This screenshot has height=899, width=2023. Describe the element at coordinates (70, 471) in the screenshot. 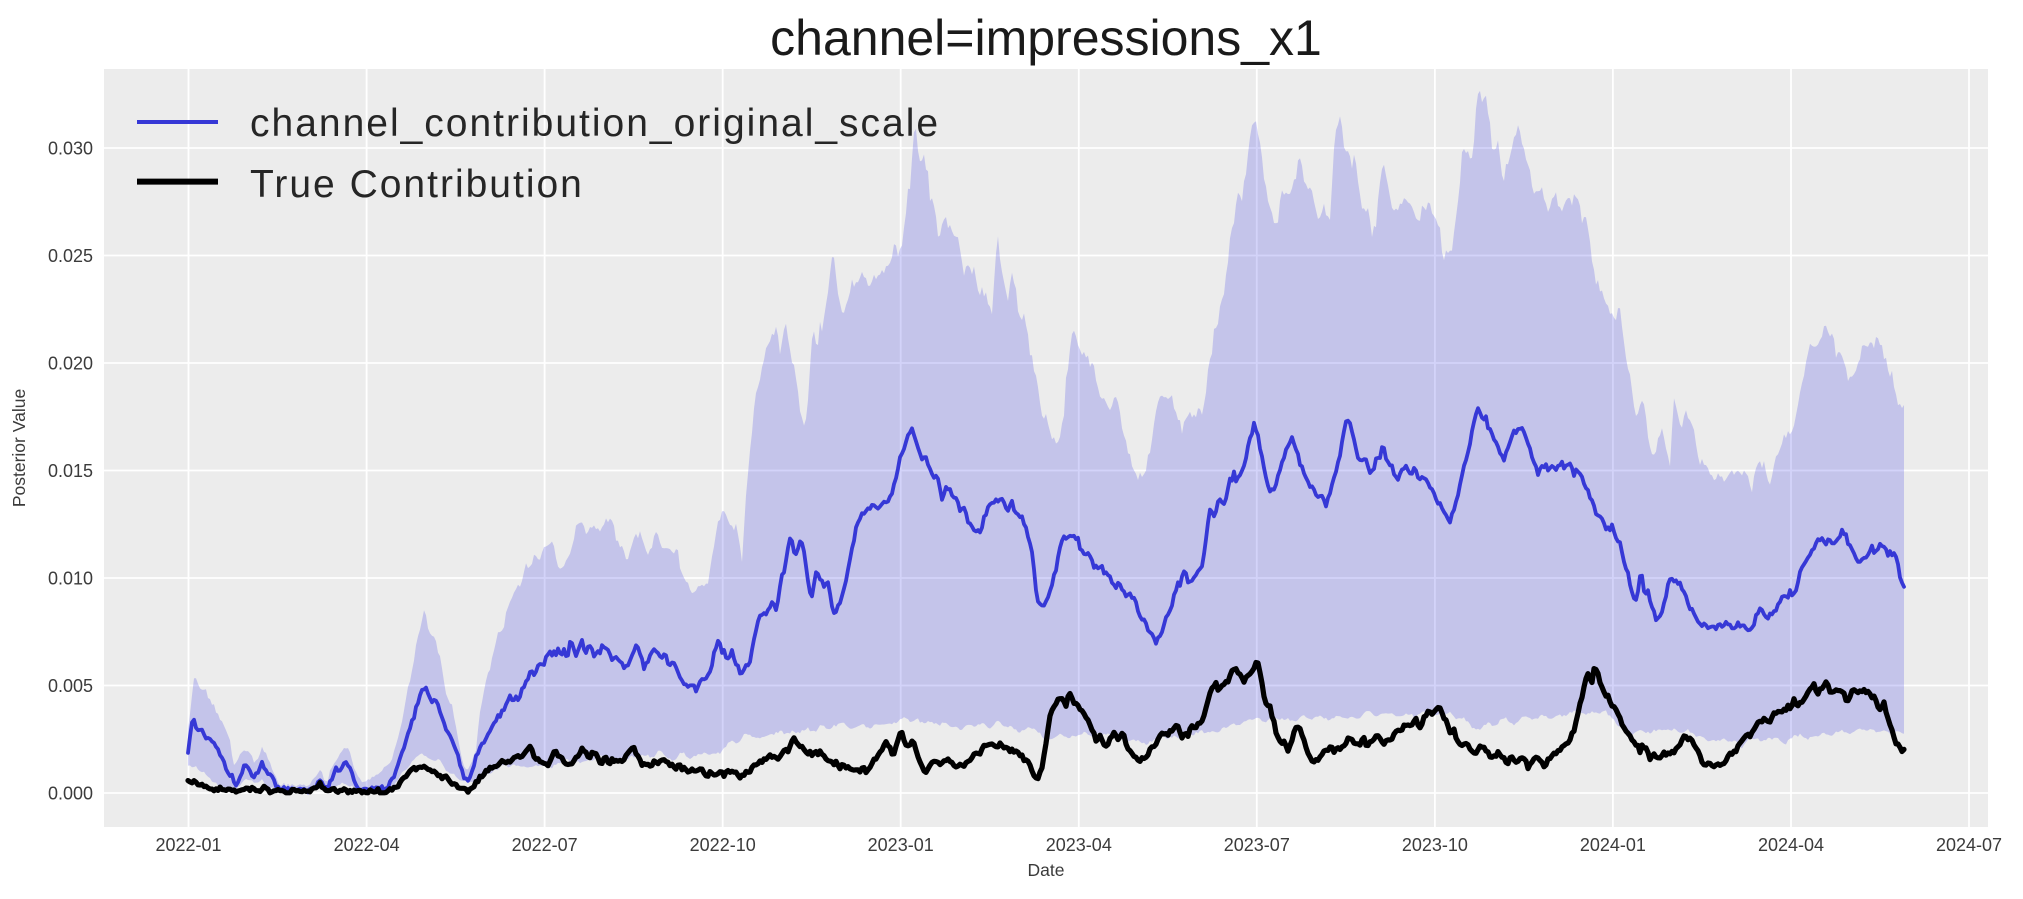

I see `svg-text: 0.015` at that location.